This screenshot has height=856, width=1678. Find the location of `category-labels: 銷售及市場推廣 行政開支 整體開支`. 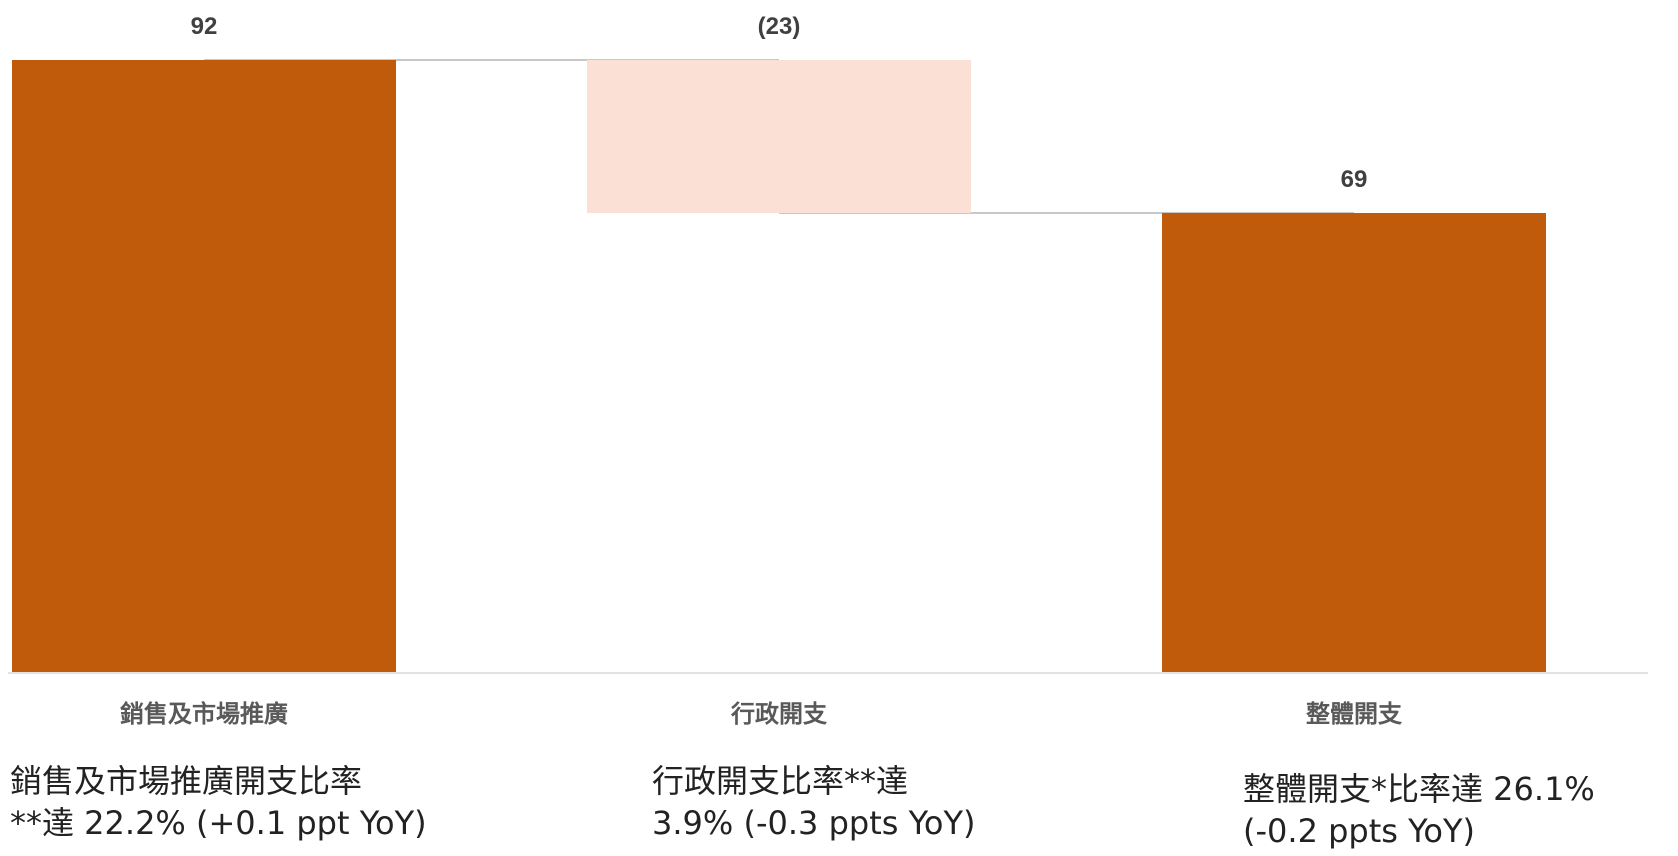

category-labels: 銷售及市場推廣 行政開支 整體開支 is located at coordinates (761, 713).